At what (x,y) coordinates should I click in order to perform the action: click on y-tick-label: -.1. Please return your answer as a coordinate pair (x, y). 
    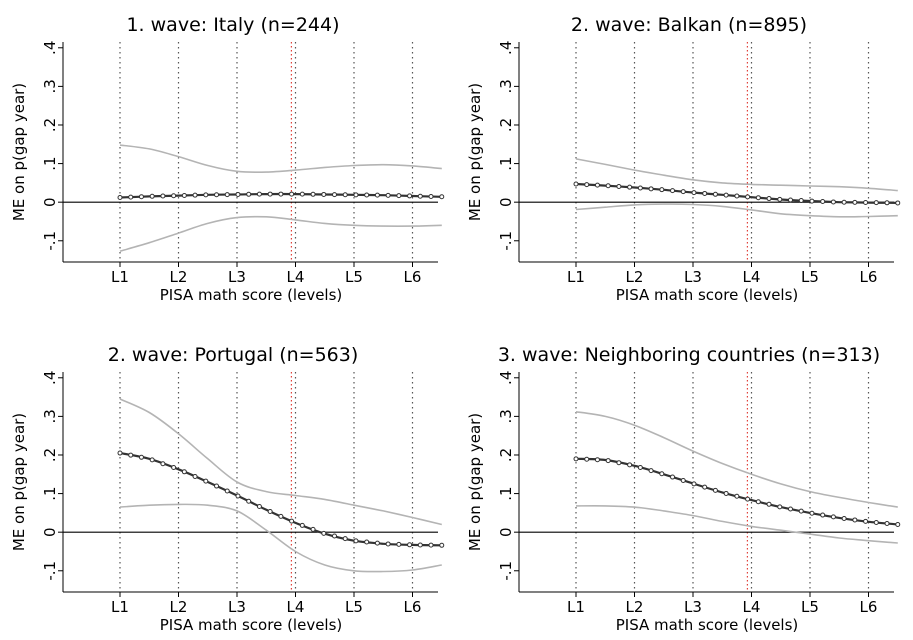
    Looking at the image, I should click on (50, 241).